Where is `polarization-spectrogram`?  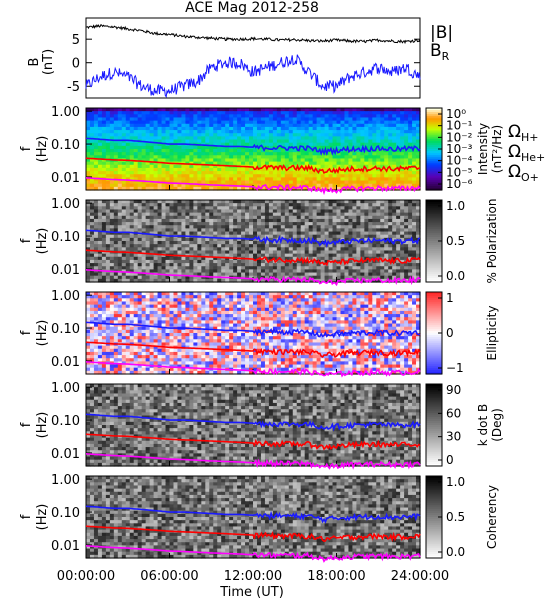 polarization-spectrogram is located at coordinates (253, 241).